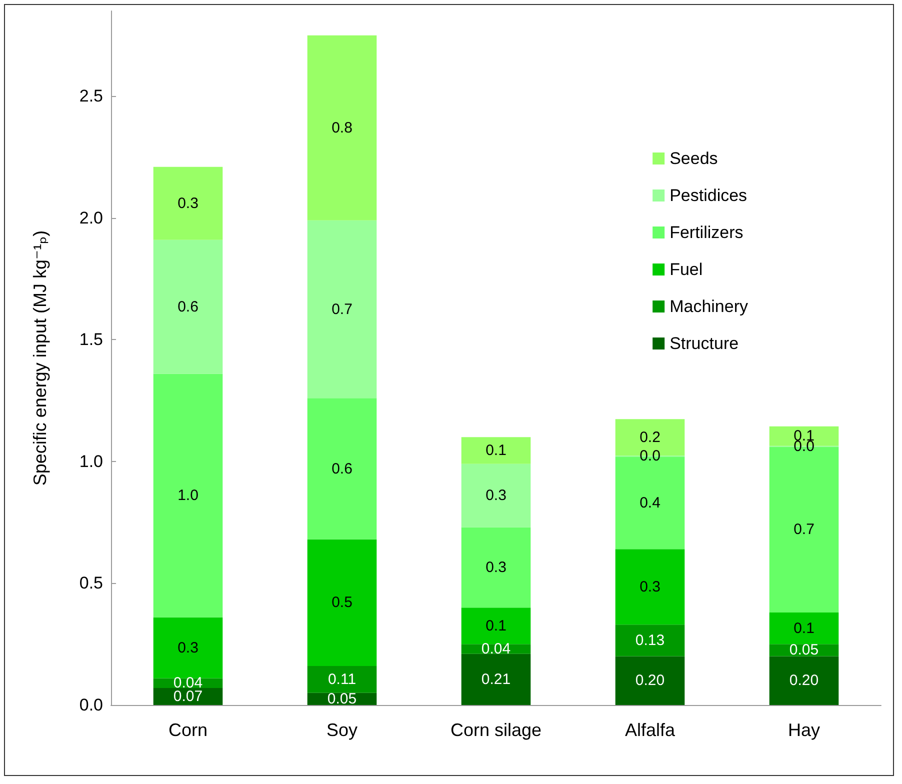 The height and width of the screenshot is (784, 902). What do you see at coordinates (694, 158) in the screenshot?
I see `legend-label: Seeds` at bounding box center [694, 158].